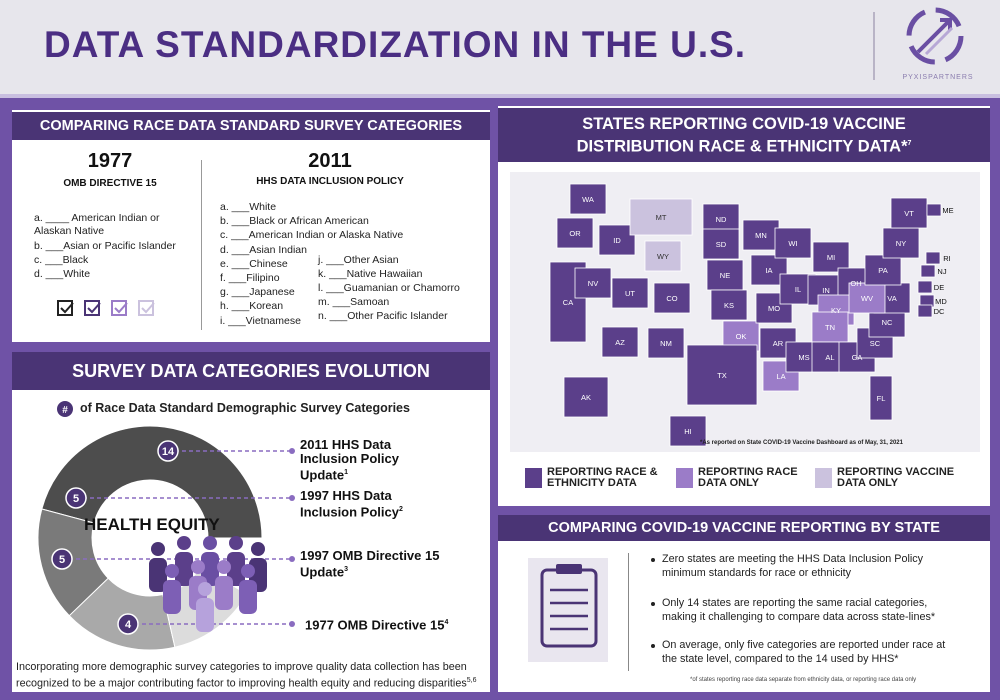 This screenshot has width=1000, height=700. I want to click on legend-symbol: #, so click(65, 410).